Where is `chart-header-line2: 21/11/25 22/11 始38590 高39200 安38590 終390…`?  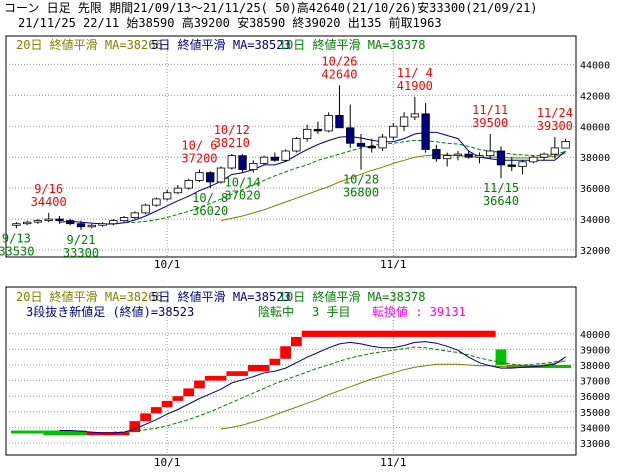
chart-header-line2: 21/11/25 22/11 始38590 高39200 安38590 終390… is located at coordinates (230, 23).